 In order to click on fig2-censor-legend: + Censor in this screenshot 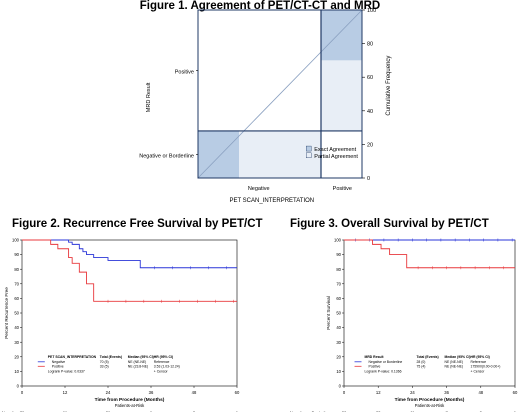, I will do `click(161, 372)`.